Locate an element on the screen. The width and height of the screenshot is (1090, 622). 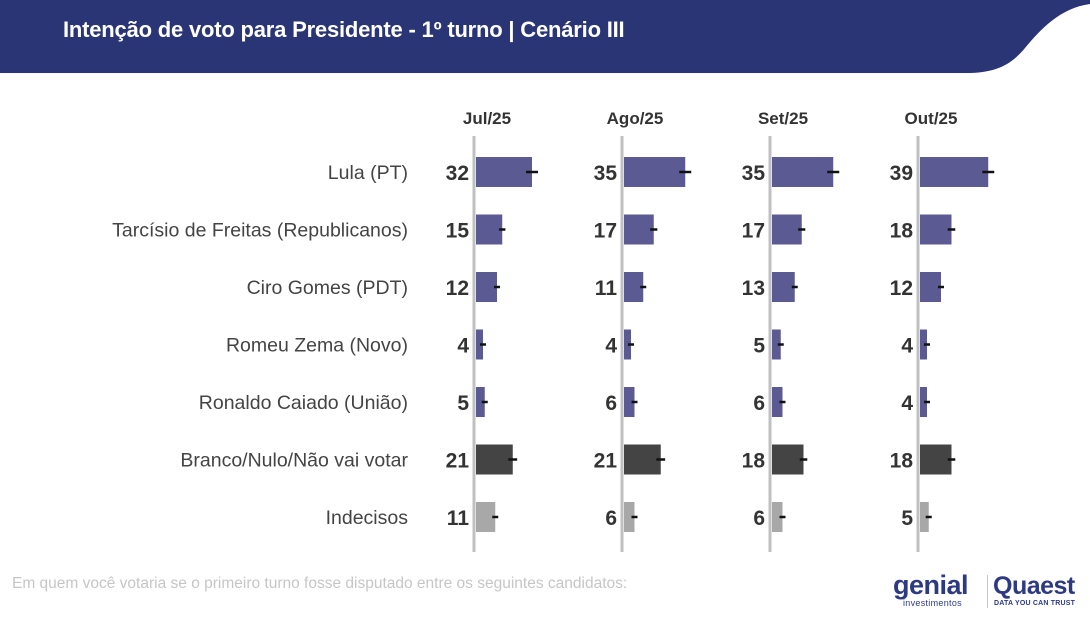
header-background is located at coordinates (545, 36).